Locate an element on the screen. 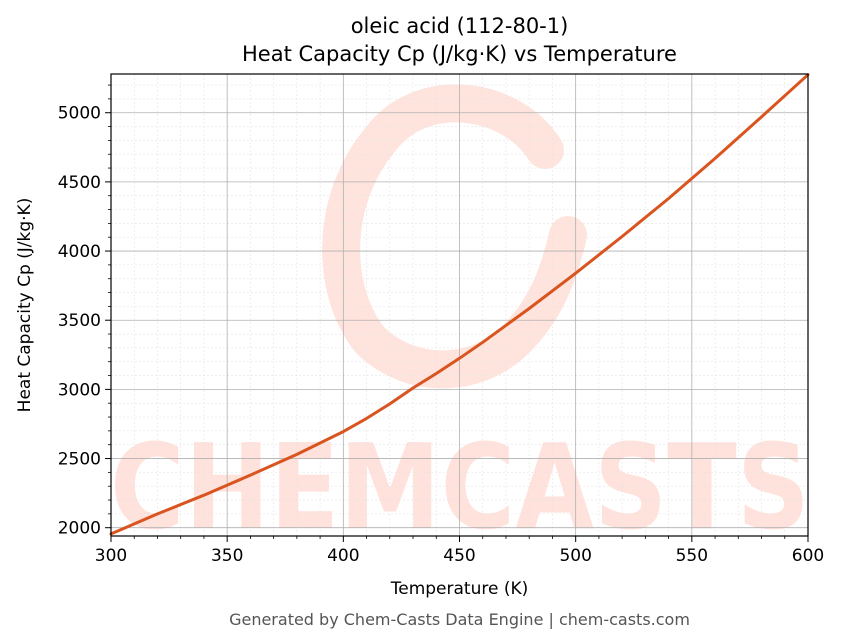  x-axis-label: Temperature (K) is located at coordinates (459, 589).